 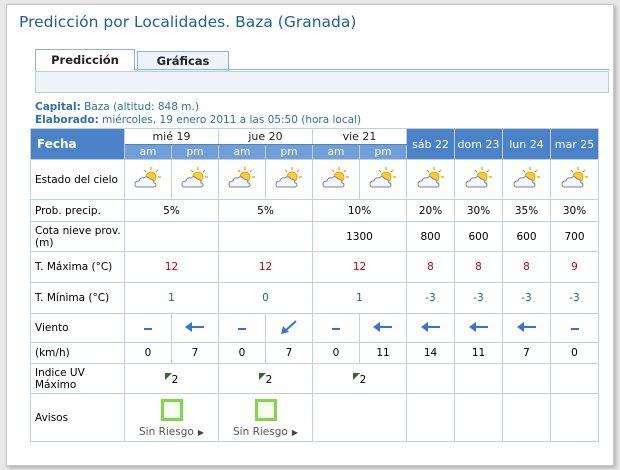 What do you see at coordinates (85, 60) in the screenshot?
I see `tab-prediccion: Predicción` at bounding box center [85, 60].